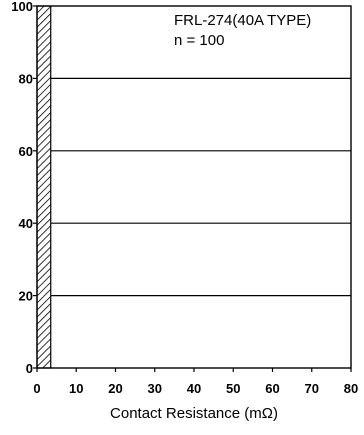 This screenshot has height=435, width=364. I want to click on bars, so click(44, 187).